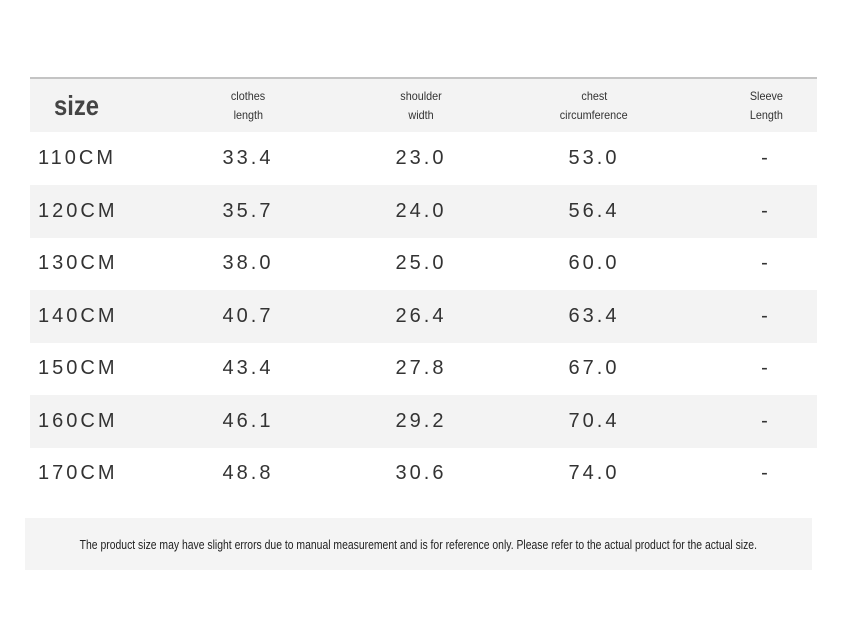  Describe the element at coordinates (248, 158) in the screenshot. I see `table-cell: 33.4` at that location.